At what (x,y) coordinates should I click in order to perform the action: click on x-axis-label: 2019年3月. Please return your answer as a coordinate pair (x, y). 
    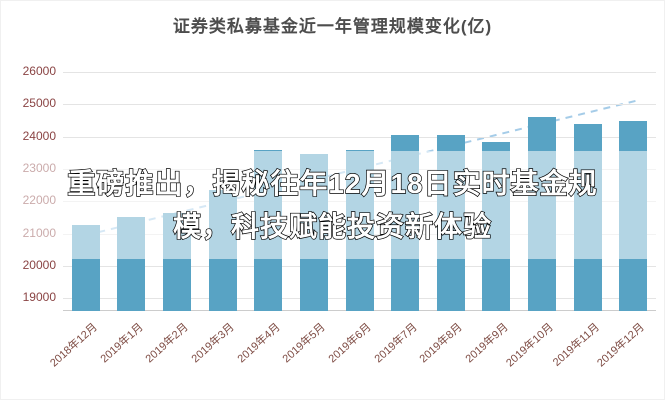
    Looking at the image, I should click on (213, 343).